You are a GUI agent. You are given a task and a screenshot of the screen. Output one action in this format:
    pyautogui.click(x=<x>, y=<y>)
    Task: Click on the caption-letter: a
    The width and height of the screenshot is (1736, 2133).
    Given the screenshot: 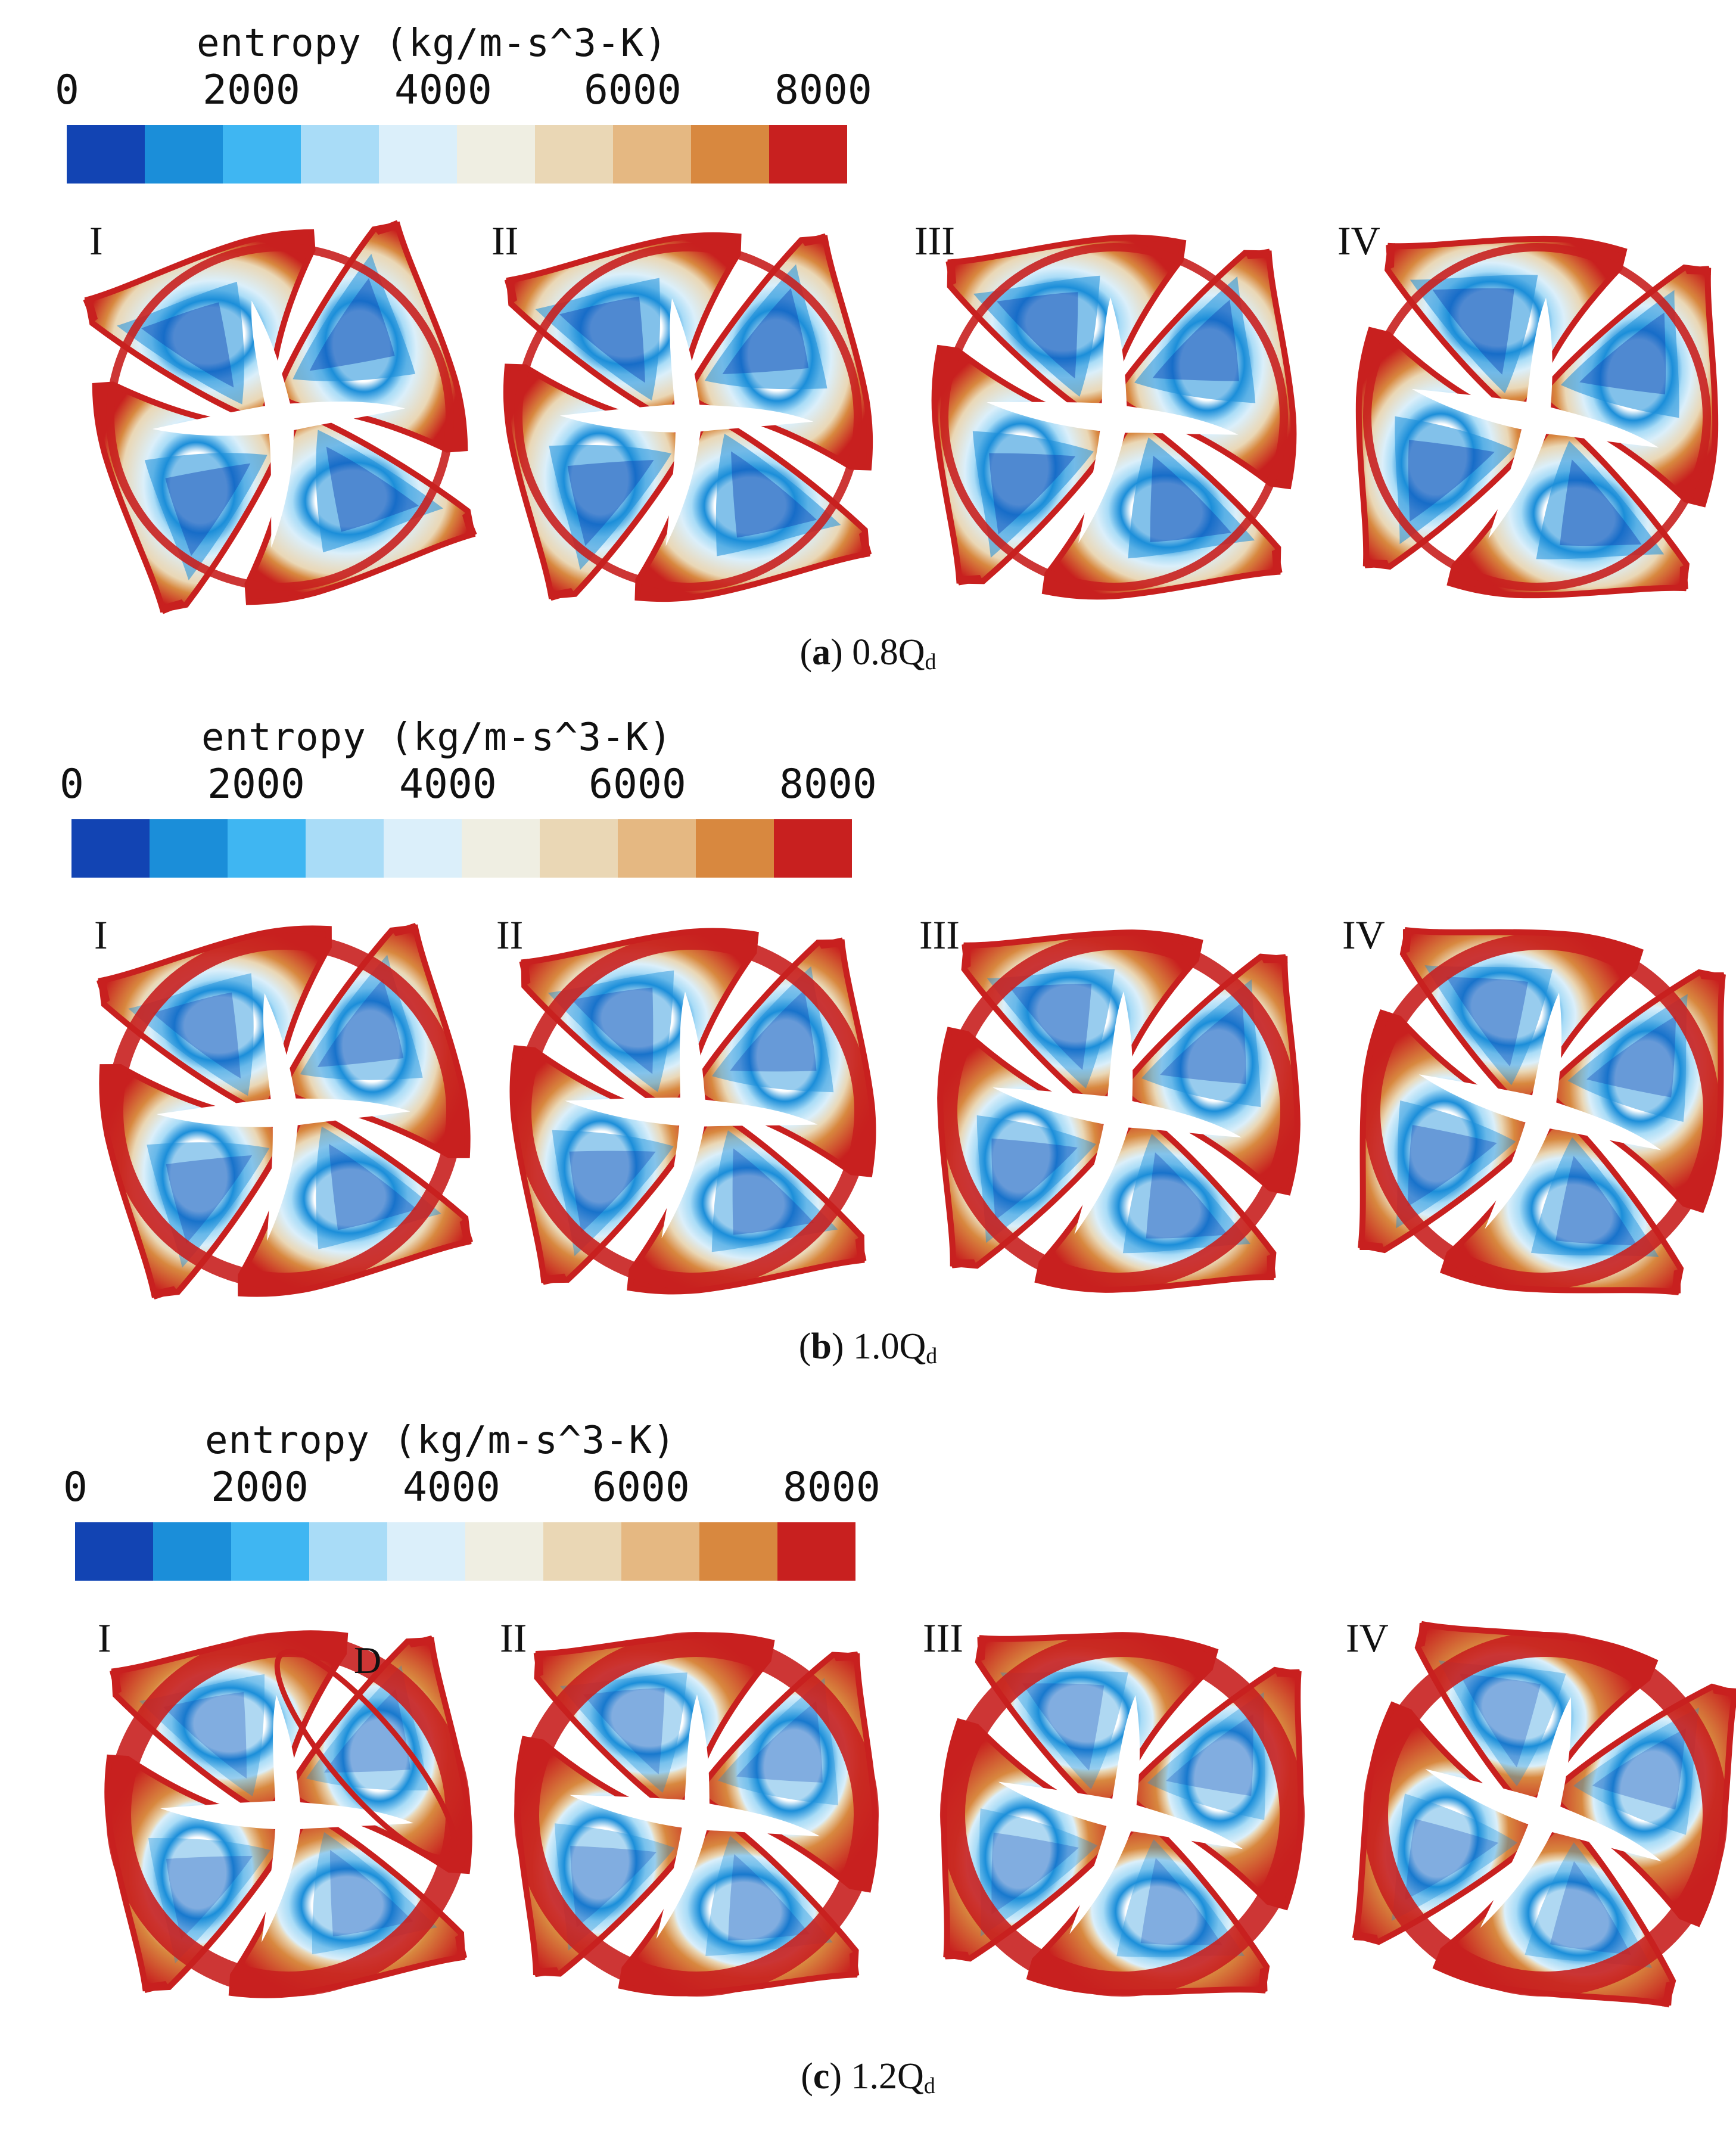 What is the action you would take?
    pyautogui.click(x=821, y=653)
    